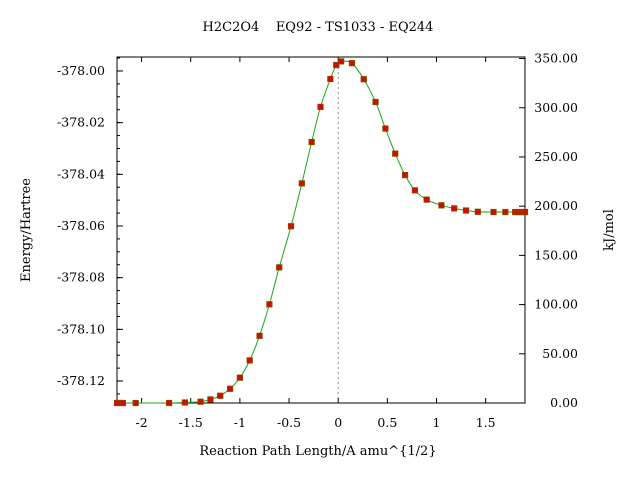 The height and width of the screenshot is (480, 640). Describe the element at coordinates (81, 380) in the screenshot. I see `y-tick-label: -378.12` at that location.